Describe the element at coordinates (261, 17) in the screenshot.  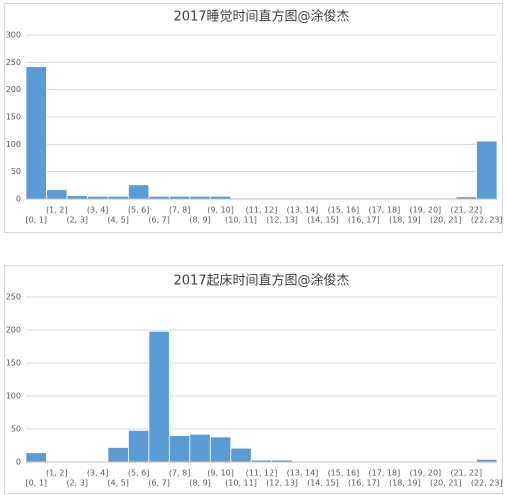
I see `chart-title: 2017睡觉时间直方图@涂俊杰` at that location.